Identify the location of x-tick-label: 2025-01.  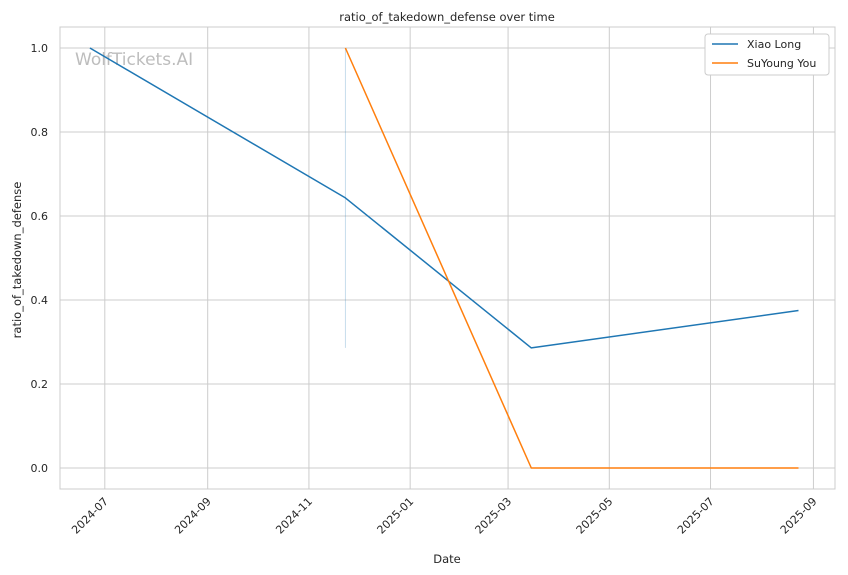
(396, 516).